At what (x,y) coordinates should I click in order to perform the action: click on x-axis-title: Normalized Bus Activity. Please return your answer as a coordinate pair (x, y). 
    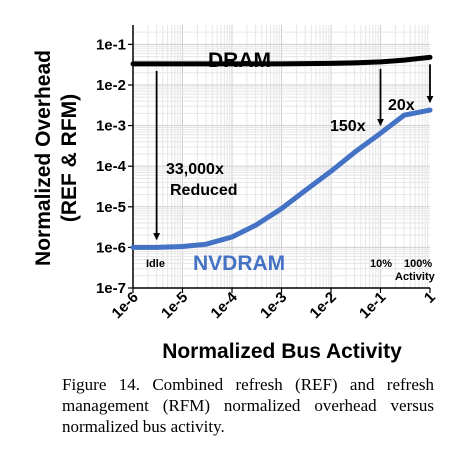
    Looking at the image, I should click on (282, 351).